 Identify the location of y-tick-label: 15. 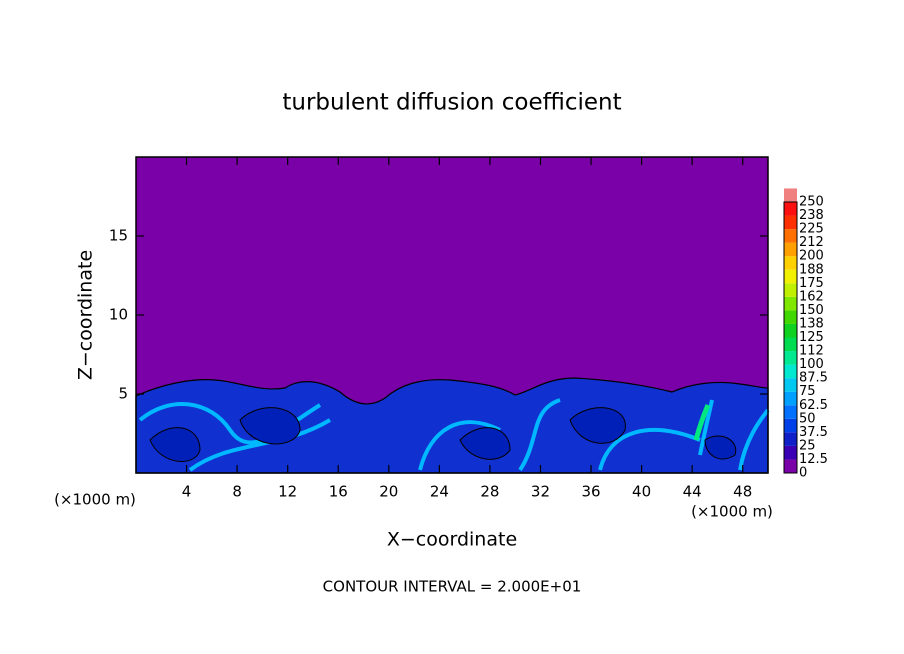
(118, 236).